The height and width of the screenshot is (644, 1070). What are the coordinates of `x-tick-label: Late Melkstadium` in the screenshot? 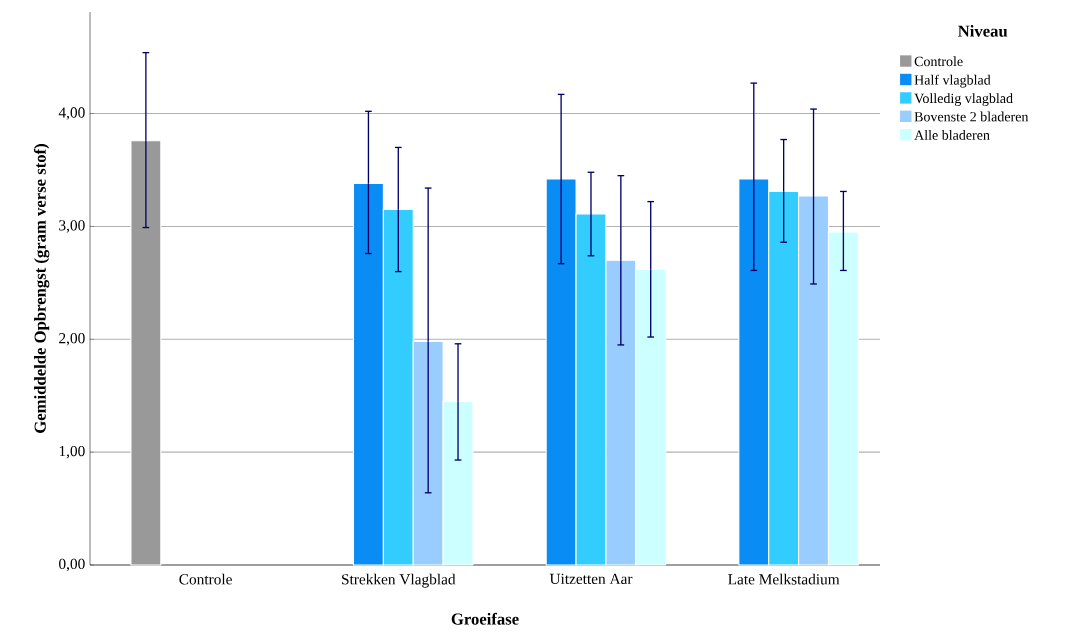 It's located at (784, 579).